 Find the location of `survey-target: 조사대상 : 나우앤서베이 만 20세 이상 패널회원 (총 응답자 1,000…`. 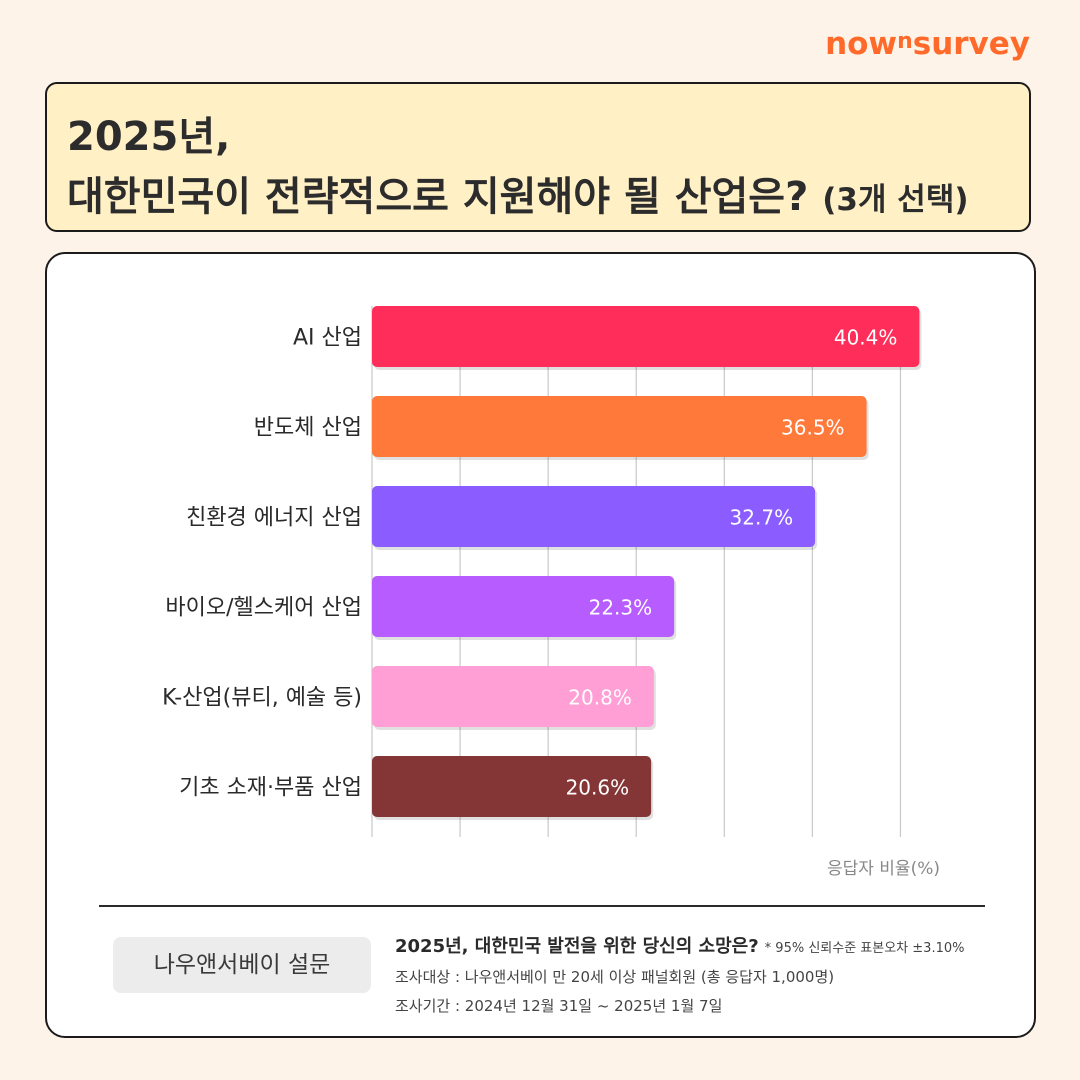

survey-target: 조사대상 : 나우앤서베이 만 20세 이상 패널회원 (총 응답자 1,000… is located at coordinates (615, 977).